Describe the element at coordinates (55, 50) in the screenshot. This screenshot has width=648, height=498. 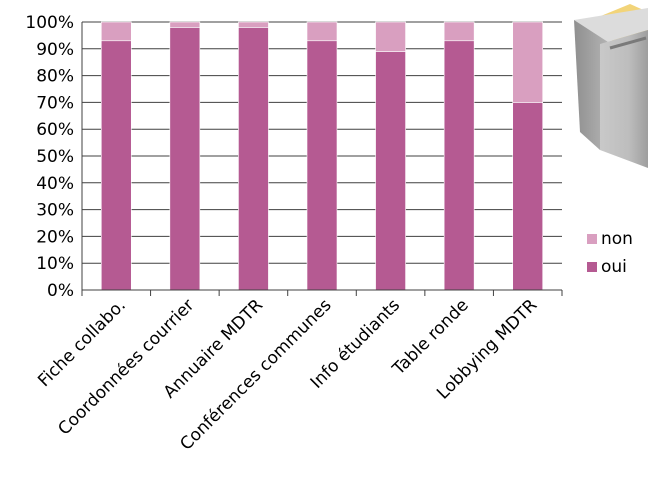
I see `y-tick-label: 90%` at that location.